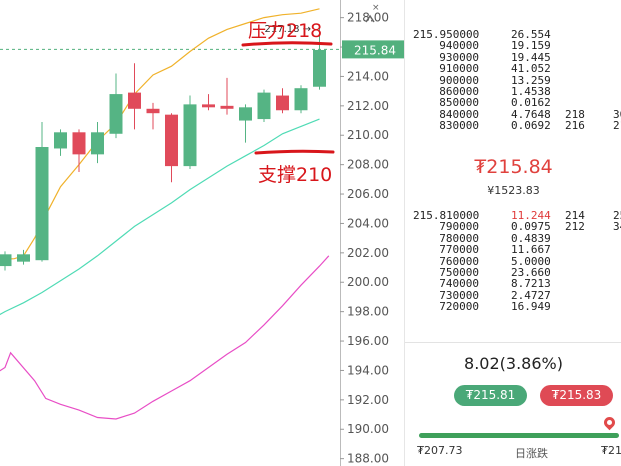 This screenshot has height=466, width=621. What do you see at coordinates (575, 227) in the screenshot?
I see `order-count: 212` at bounding box center [575, 227].